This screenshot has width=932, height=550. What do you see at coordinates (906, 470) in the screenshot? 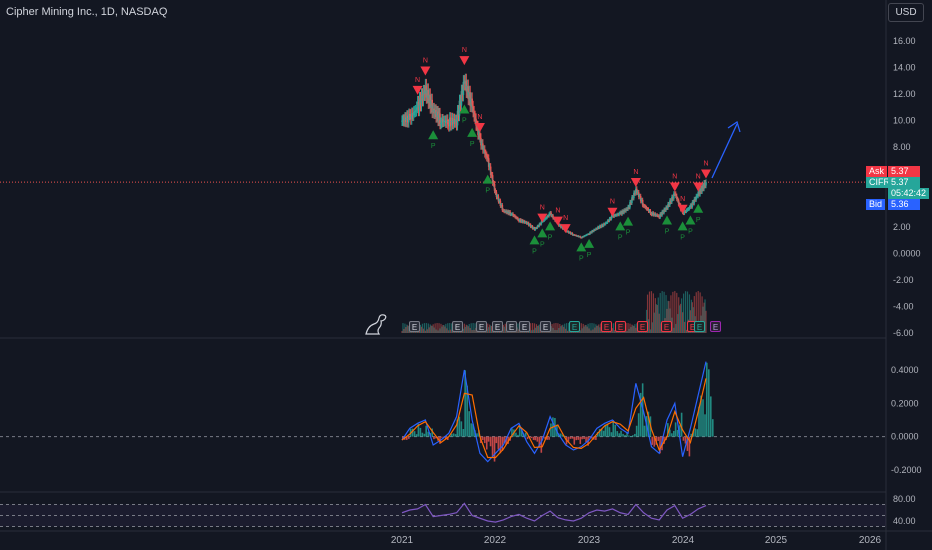
I see `macd-tick-label: -0.2000` at bounding box center [906, 470].